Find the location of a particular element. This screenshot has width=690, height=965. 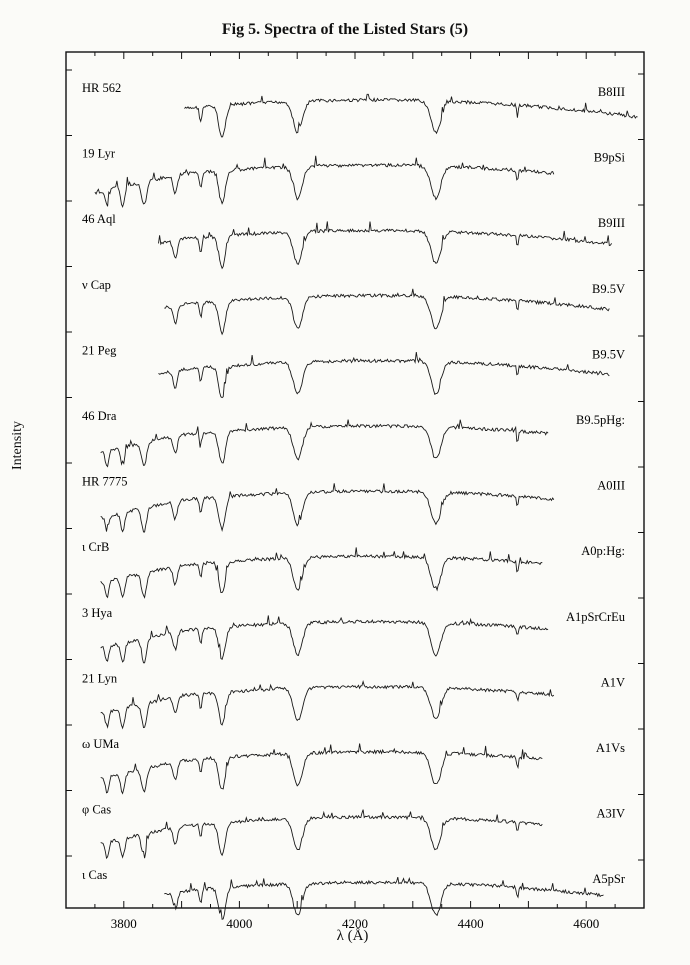

spectral-type-label: B9pSi is located at coordinates (610, 158).